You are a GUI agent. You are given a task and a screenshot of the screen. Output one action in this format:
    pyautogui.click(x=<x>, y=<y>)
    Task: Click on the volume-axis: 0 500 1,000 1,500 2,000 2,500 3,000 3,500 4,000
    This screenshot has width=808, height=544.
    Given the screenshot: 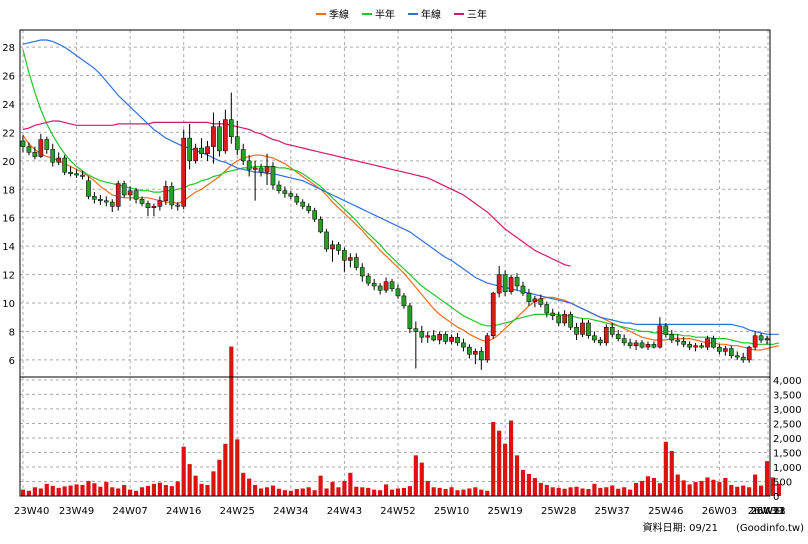 What is the action you would take?
    pyautogui.click(x=787, y=439)
    